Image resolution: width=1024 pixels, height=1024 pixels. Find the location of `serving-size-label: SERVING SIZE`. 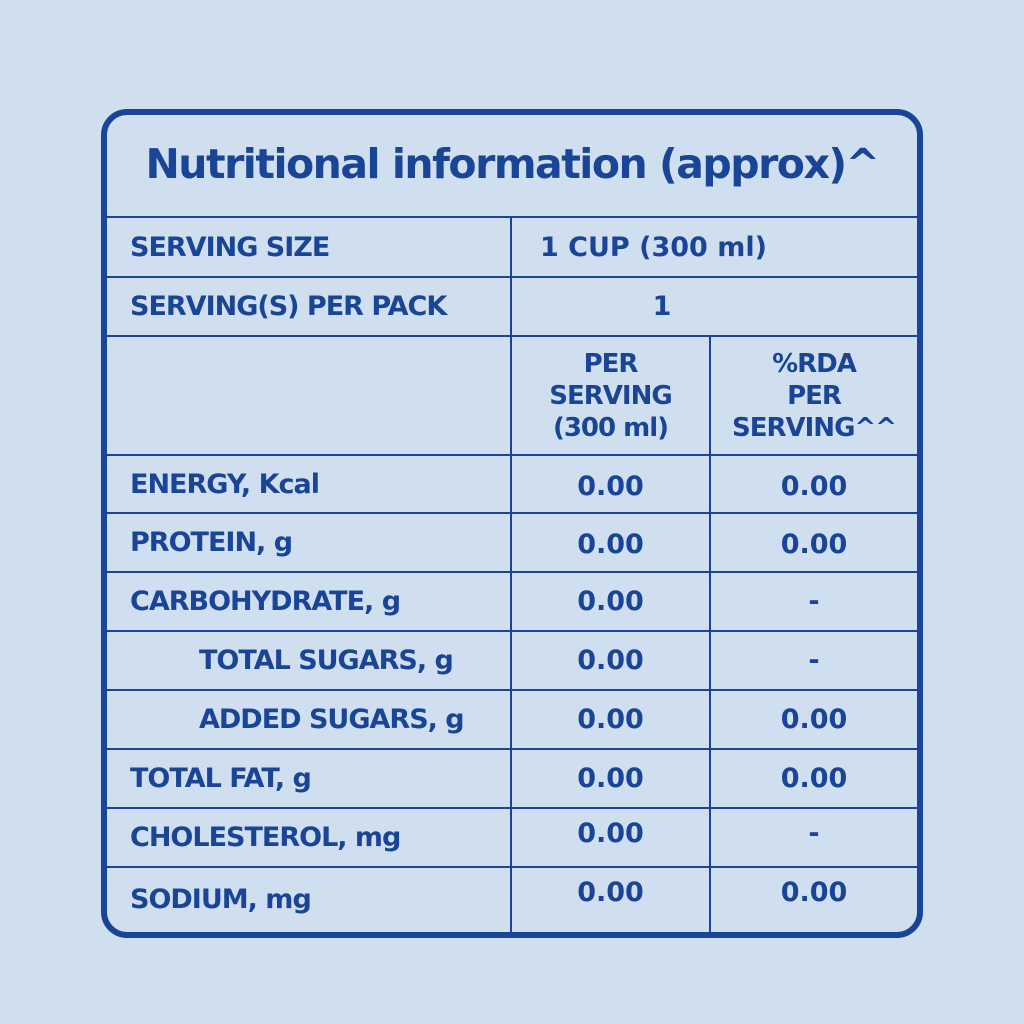

serving-size-label: SERVING SIZE is located at coordinates (230, 247).